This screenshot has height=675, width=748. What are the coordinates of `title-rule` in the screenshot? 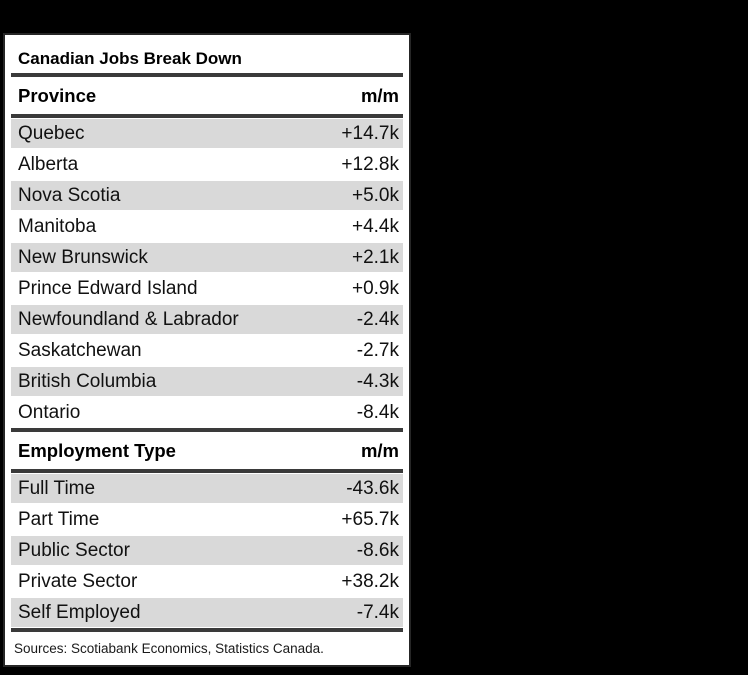 It's located at (207, 75).